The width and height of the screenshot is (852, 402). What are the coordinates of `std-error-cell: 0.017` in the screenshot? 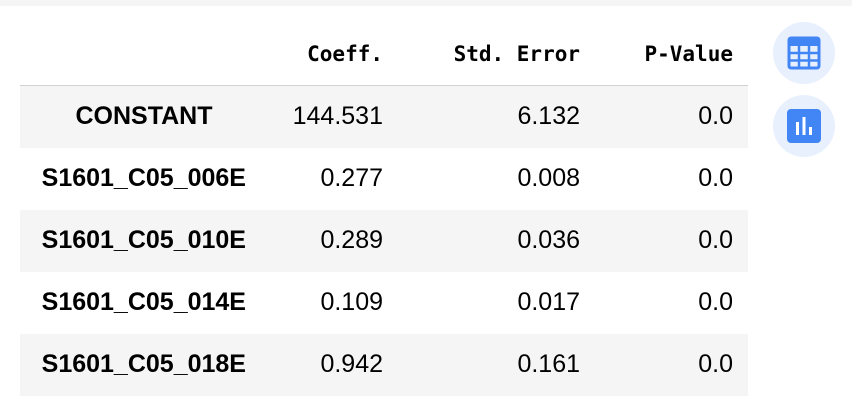 It's located at (548, 302).